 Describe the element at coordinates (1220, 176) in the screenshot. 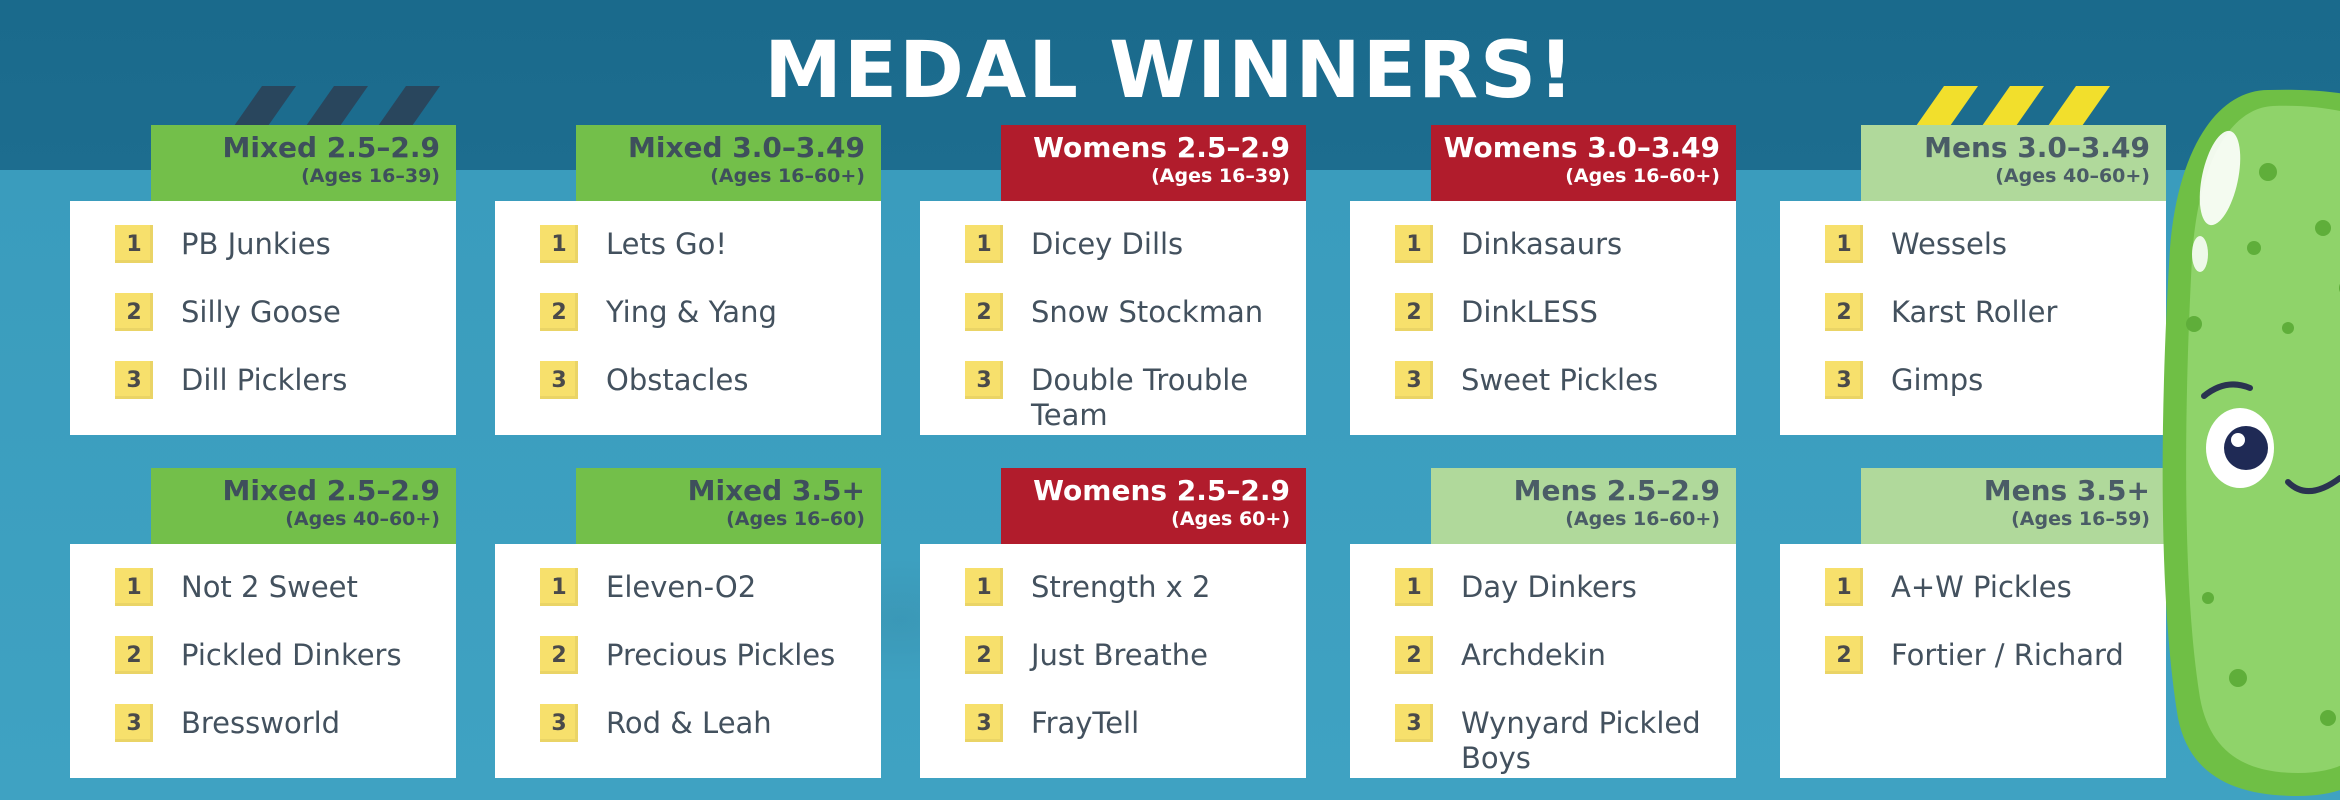

I see `division-ages: (Ages 16–39)` at that location.